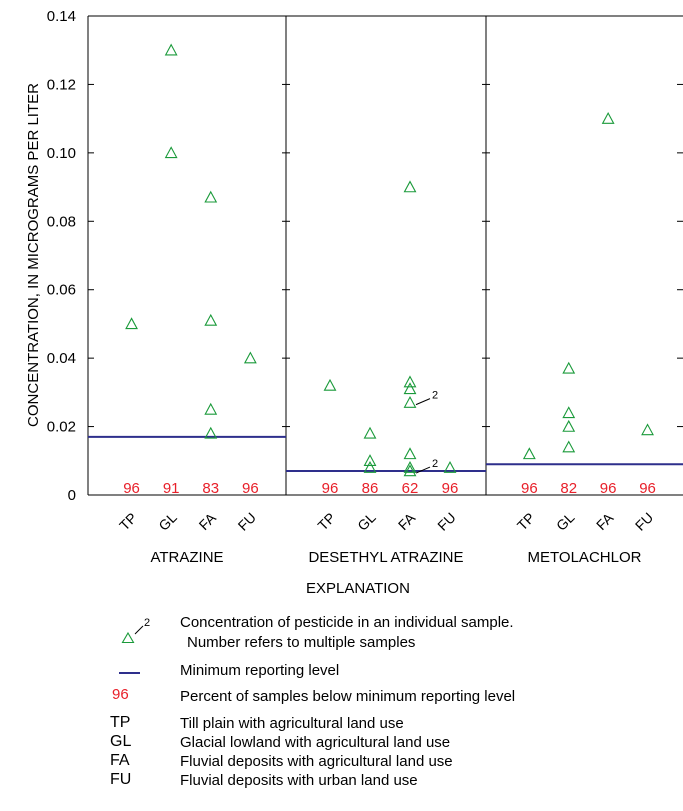  Describe the element at coordinates (120, 722) in the screenshot. I see `legend-abbr-code: TP` at that location.